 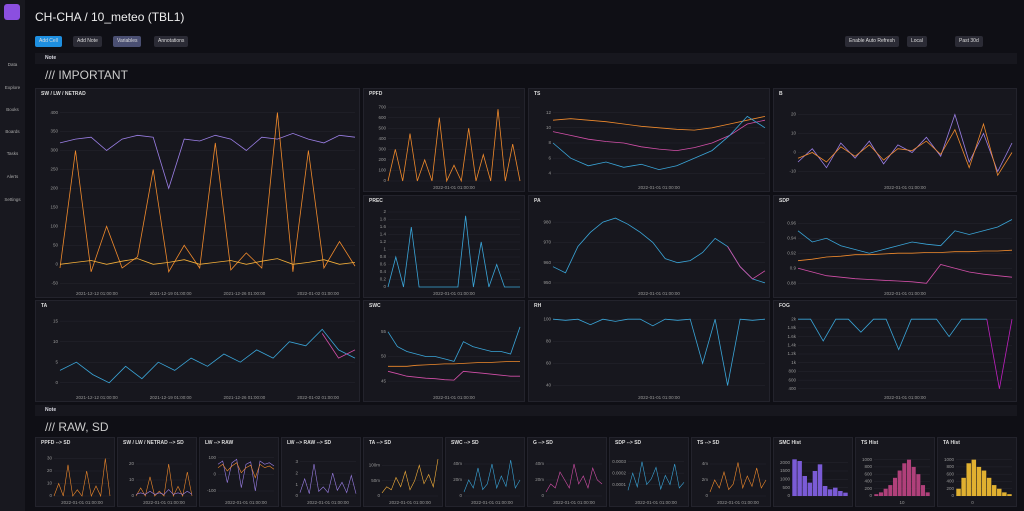 I want to click on y-tick-label: 600, so click(x=792, y=379).